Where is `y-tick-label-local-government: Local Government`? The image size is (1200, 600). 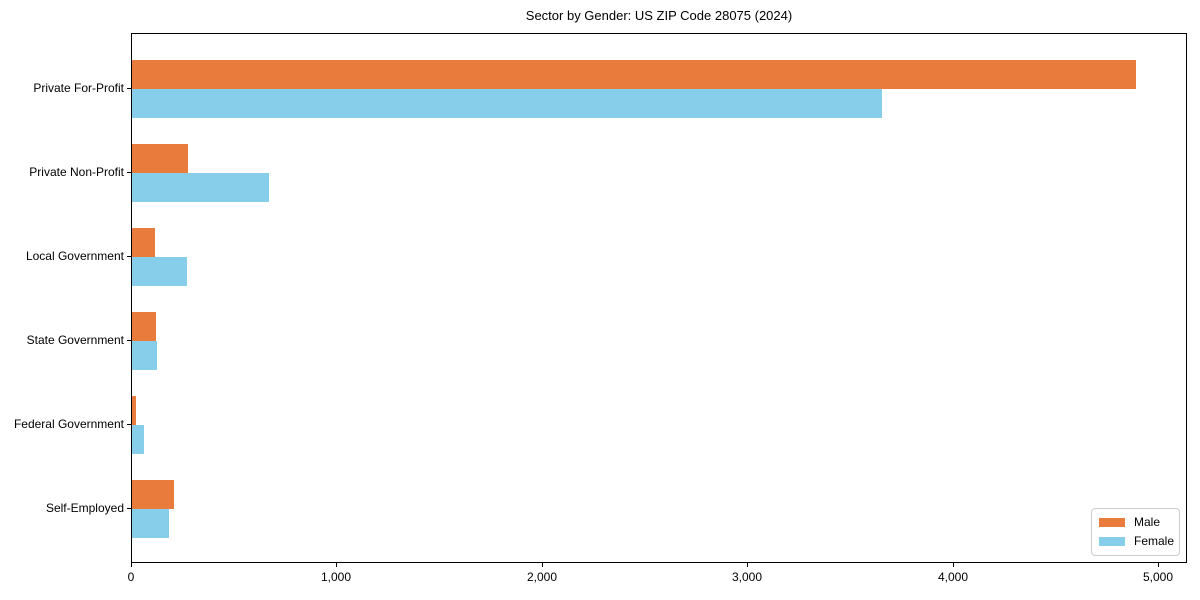
y-tick-label-local-government: Local Government is located at coordinates (74, 256).